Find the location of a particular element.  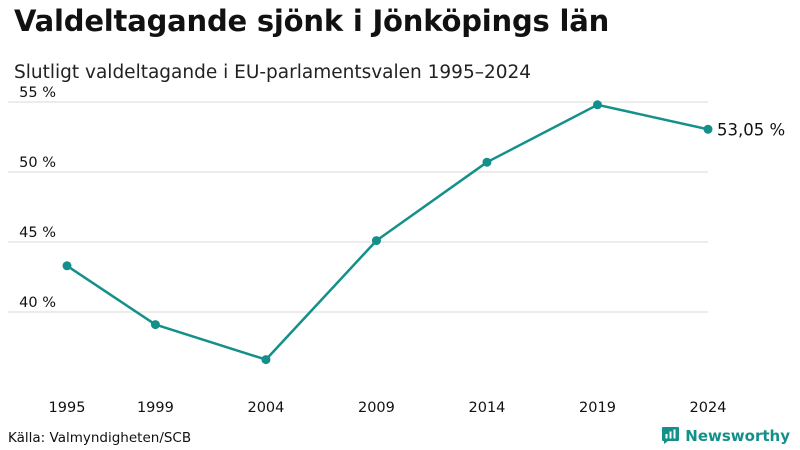

newsworthy-logo-icon is located at coordinates (671, 435).